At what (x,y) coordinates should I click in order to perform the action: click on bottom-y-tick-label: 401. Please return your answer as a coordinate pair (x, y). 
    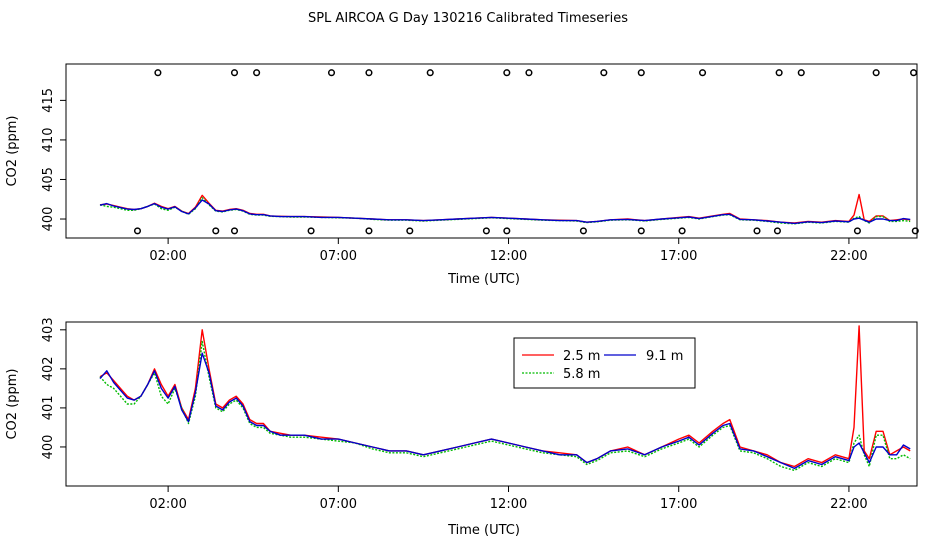
    Looking at the image, I should click on (48, 407).